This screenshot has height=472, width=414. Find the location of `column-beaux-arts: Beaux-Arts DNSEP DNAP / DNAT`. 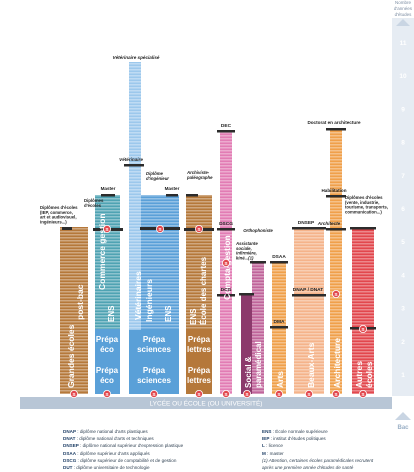

column-beaux-arts: Beaux-Arts DNSEP DNAP / DNAT is located at coordinates (309, 307).